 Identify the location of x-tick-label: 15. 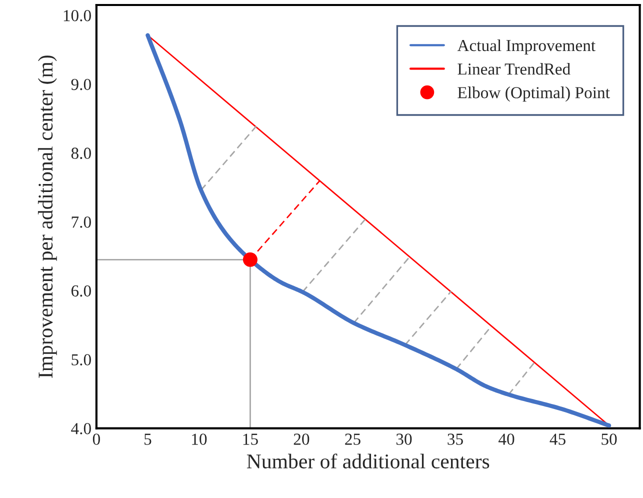
(250, 439).